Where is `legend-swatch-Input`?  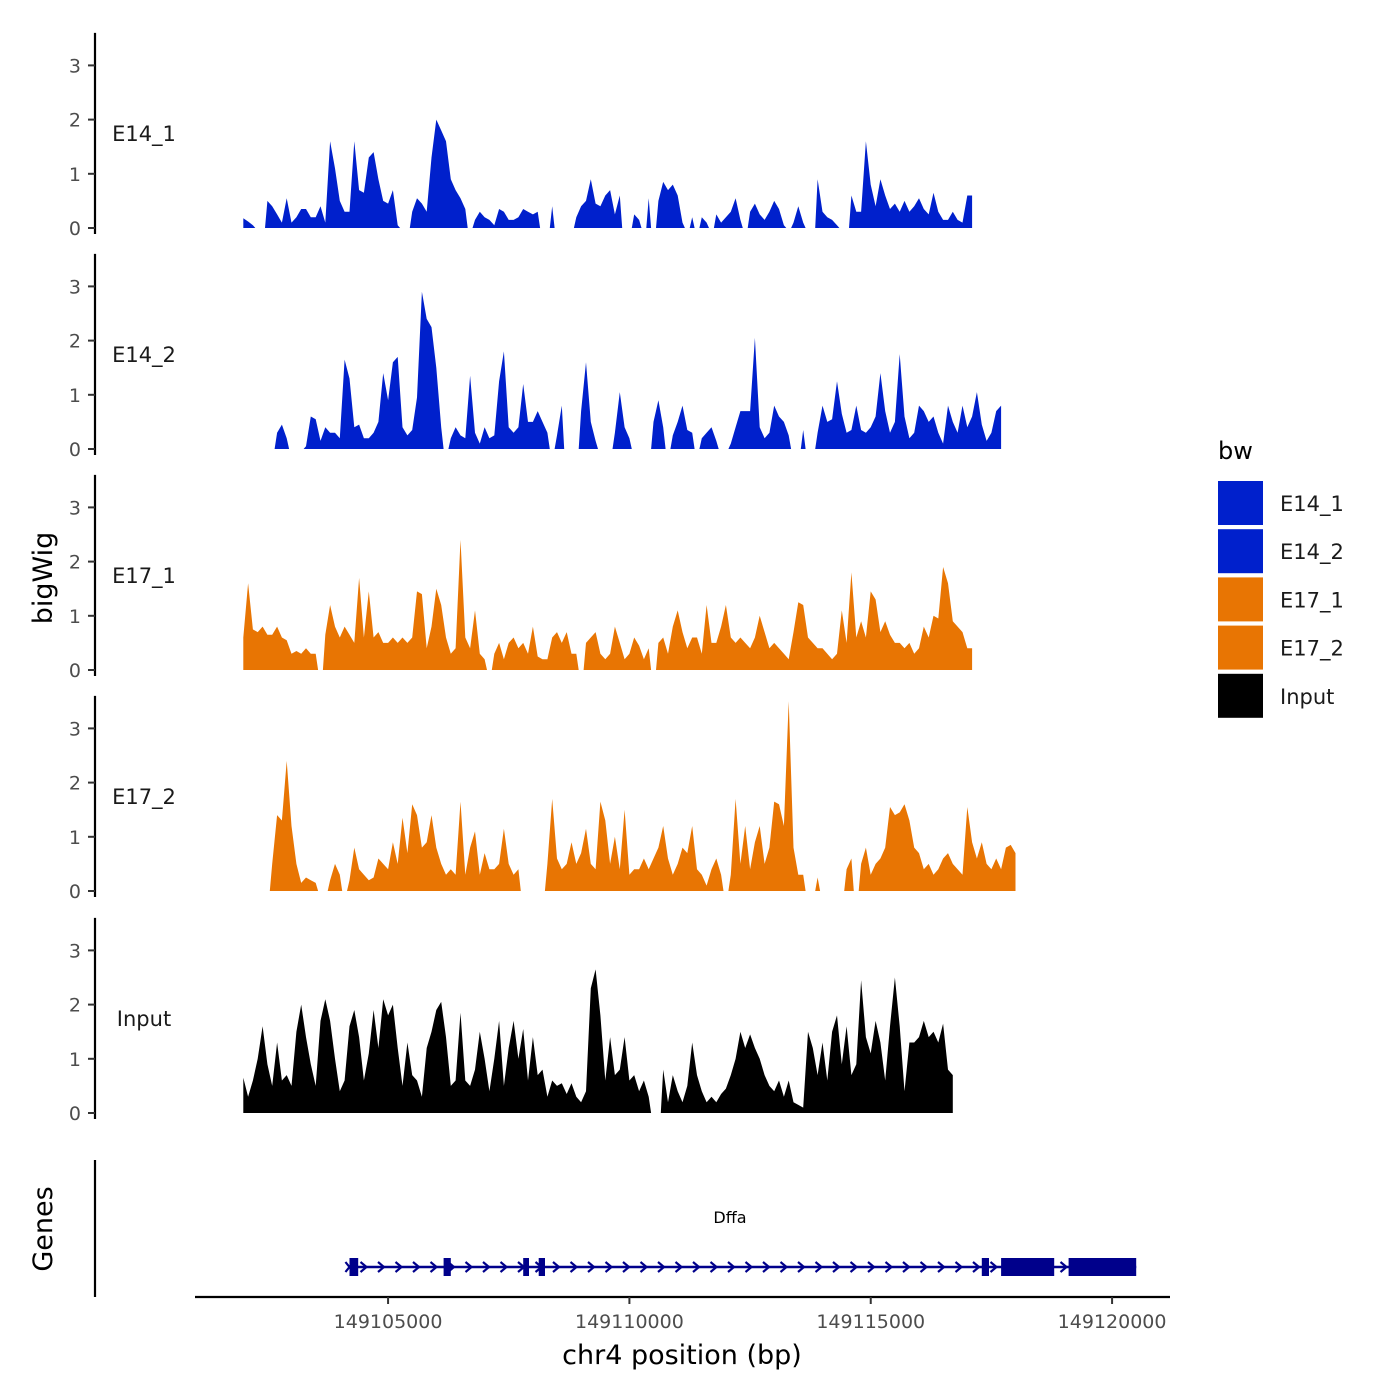 legend-swatch-Input is located at coordinates (1240, 695).